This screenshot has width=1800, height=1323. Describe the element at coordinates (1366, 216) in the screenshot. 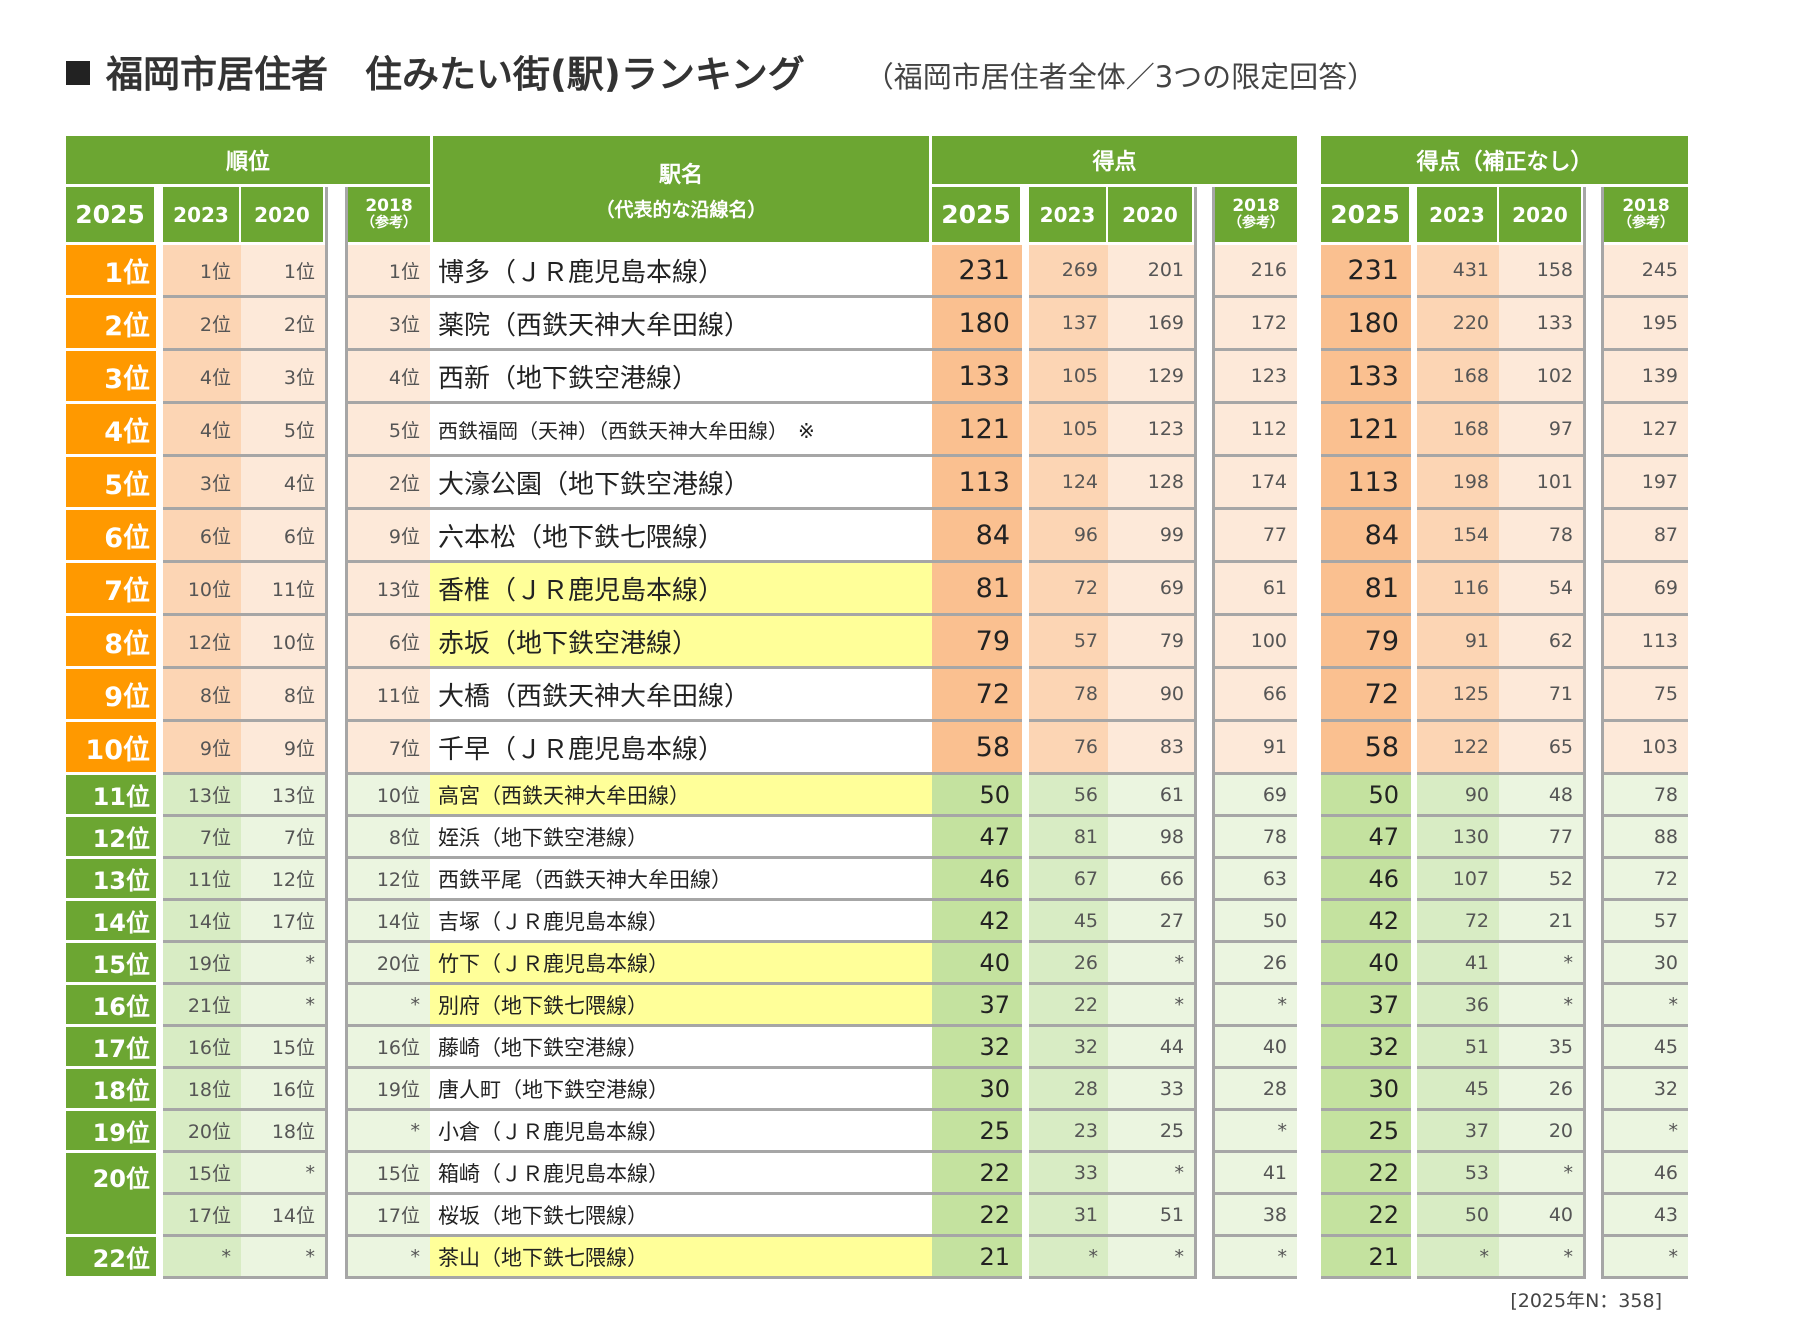

I see `raw-header-2025: 2025` at that location.